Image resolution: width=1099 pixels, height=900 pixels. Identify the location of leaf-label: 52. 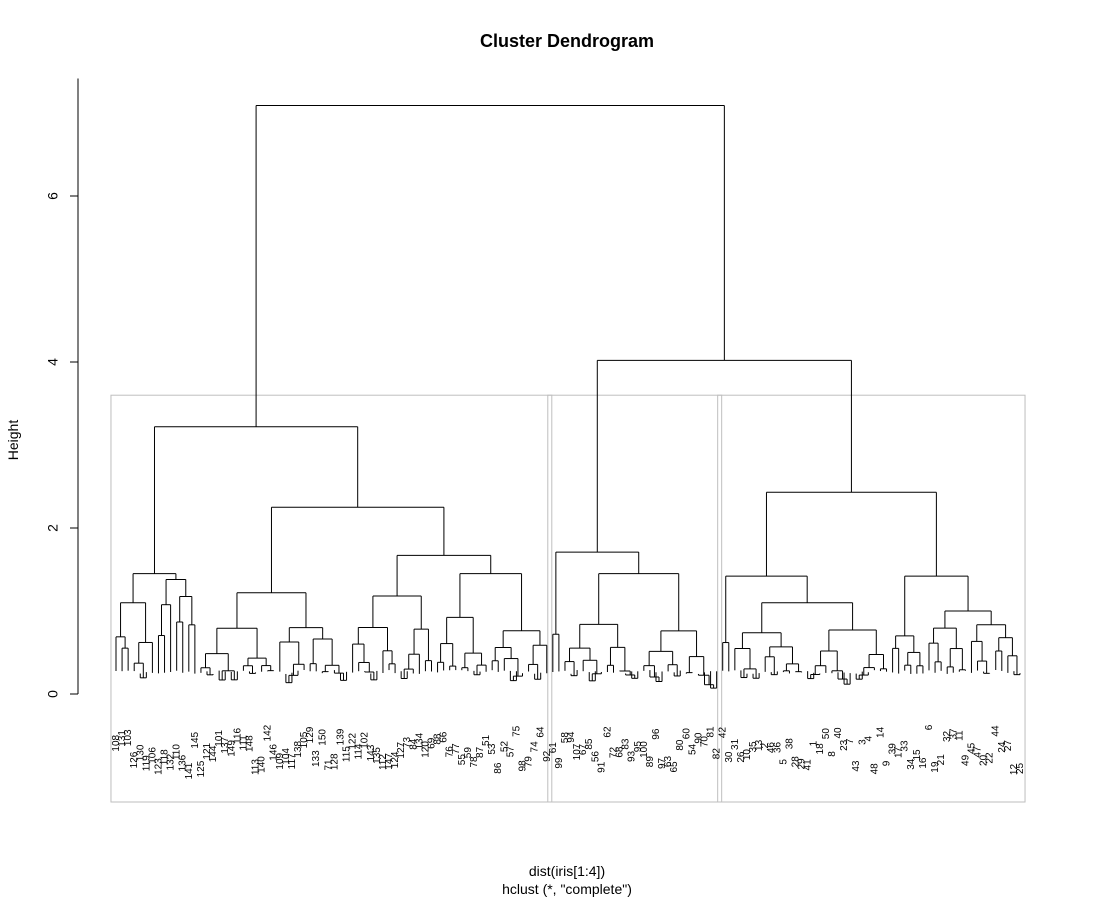
(504, 746).